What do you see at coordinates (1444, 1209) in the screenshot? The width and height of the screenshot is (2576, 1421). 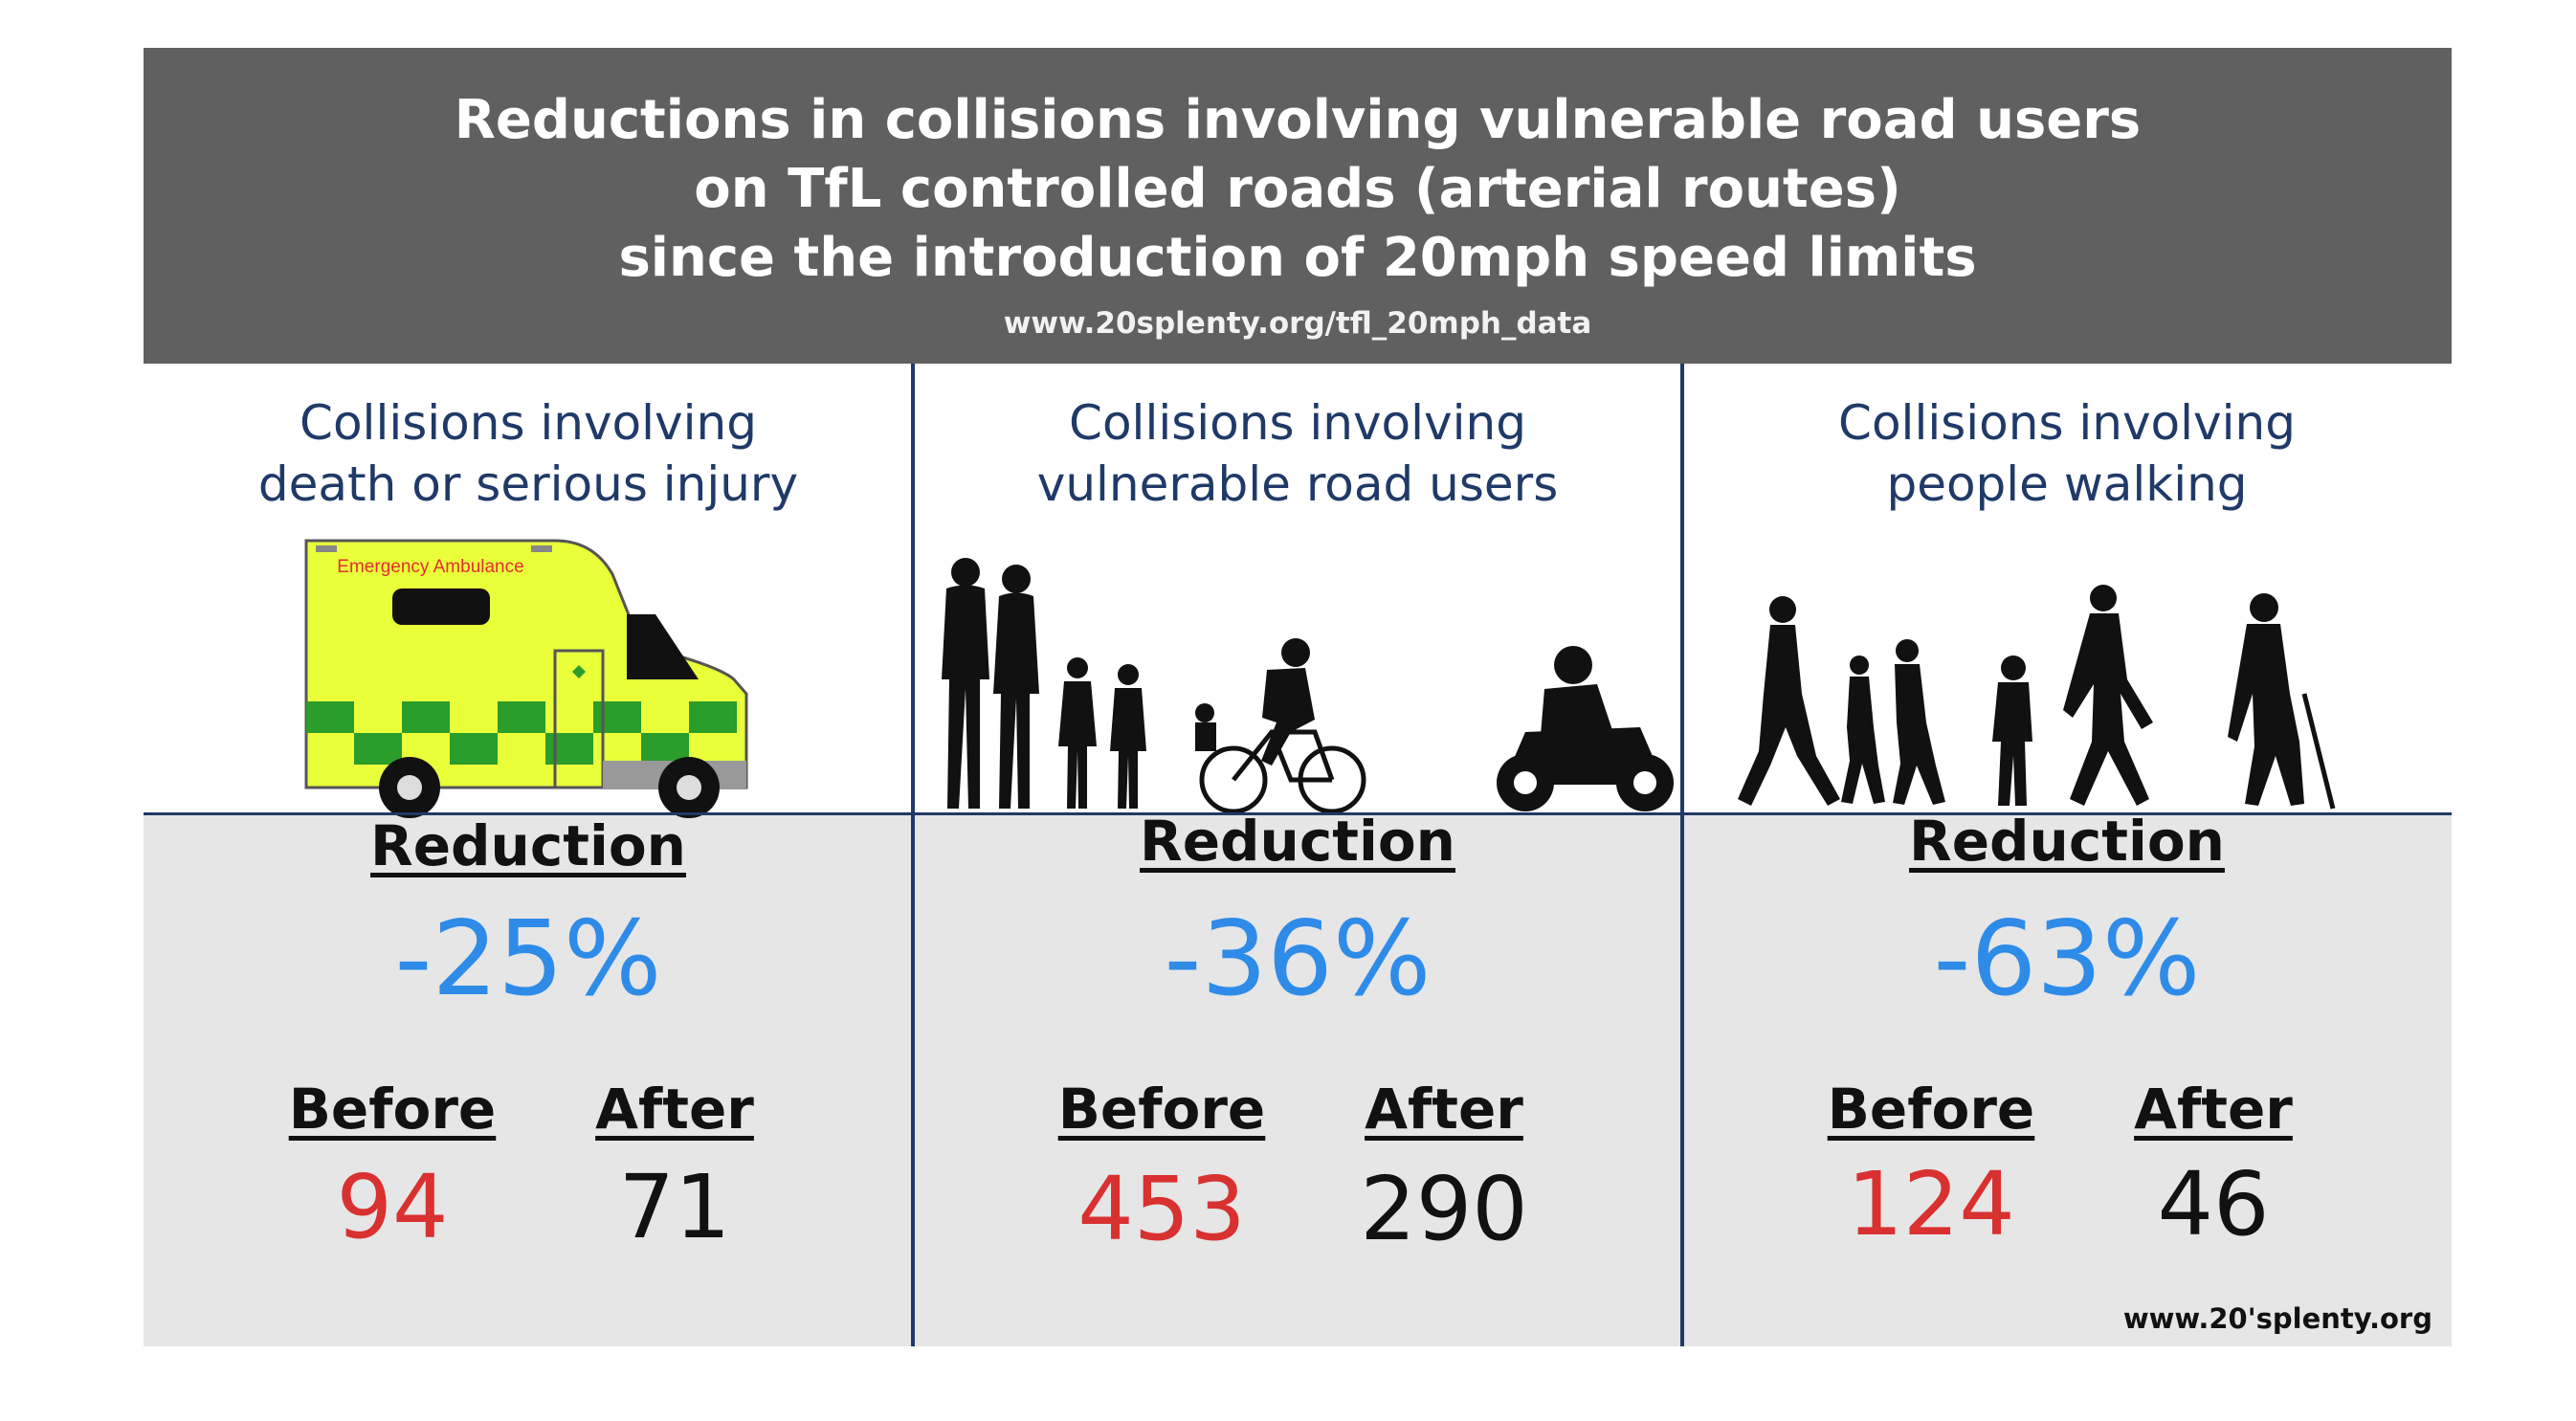 I see `after-value: 290` at bounding box center [1444, 1209].